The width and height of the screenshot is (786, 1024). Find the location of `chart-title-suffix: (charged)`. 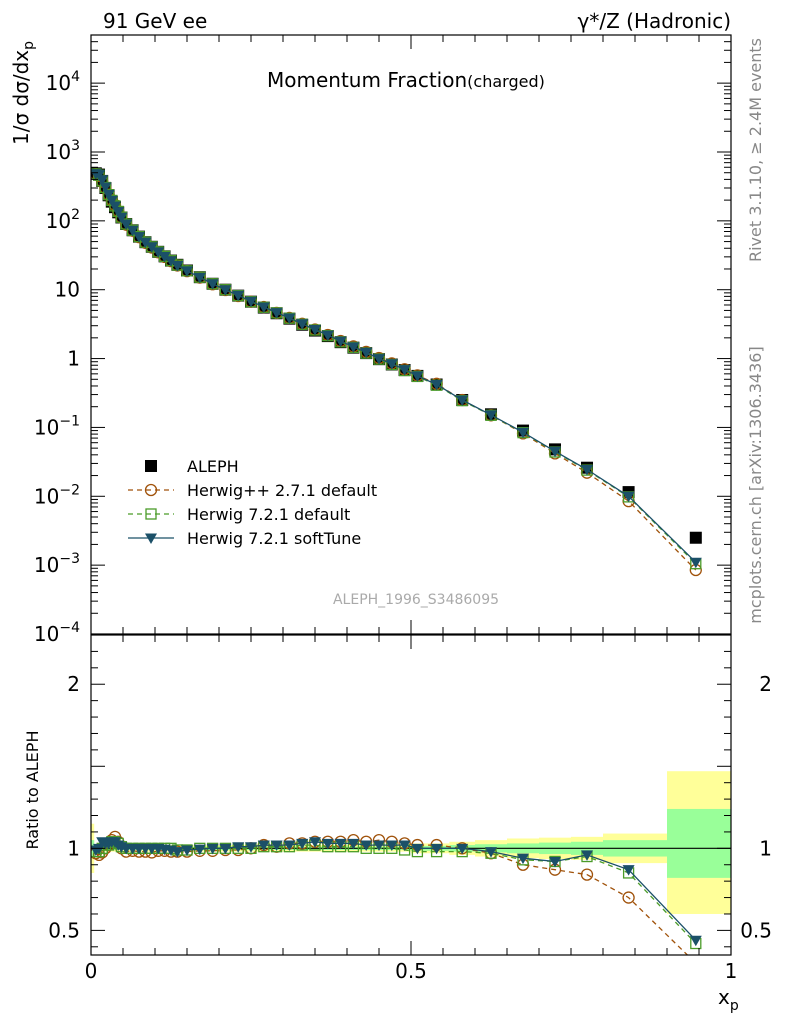

chart-title-suffix: (charged) is located at coordinates (506, 81).